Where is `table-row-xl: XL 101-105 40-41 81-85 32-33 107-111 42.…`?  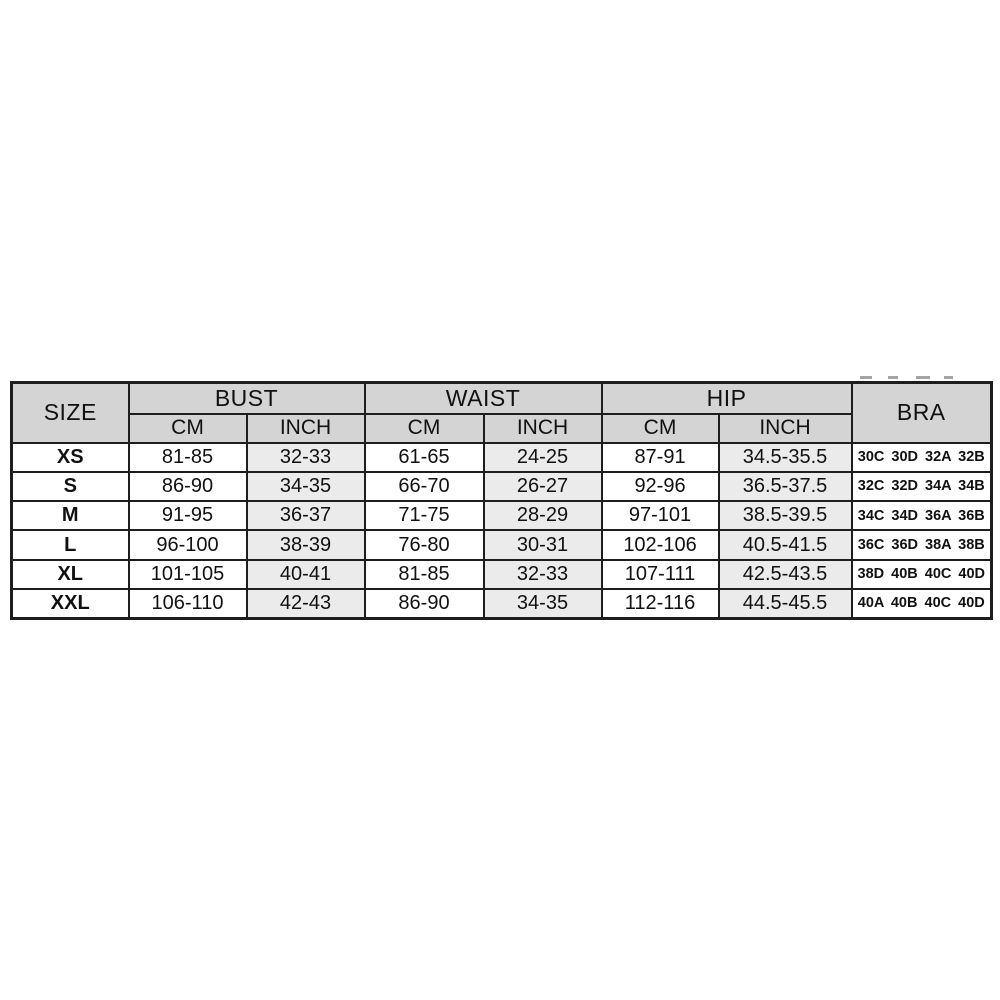 table-row-xl: XL 101-105 40-41 81-85 32-33 107-111 42.… is located at coordinates (501, 574).